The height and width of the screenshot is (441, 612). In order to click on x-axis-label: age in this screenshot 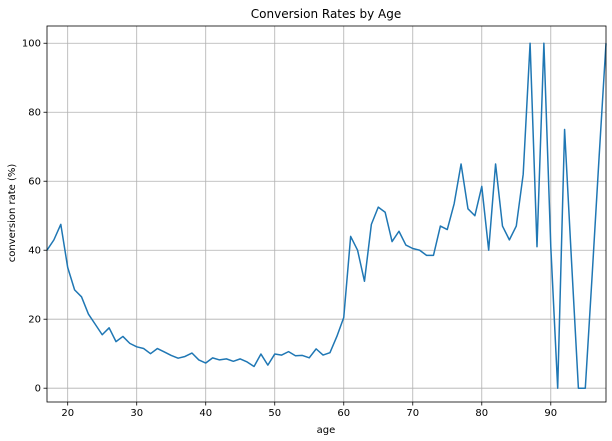, I will do `click(326, 430)`.